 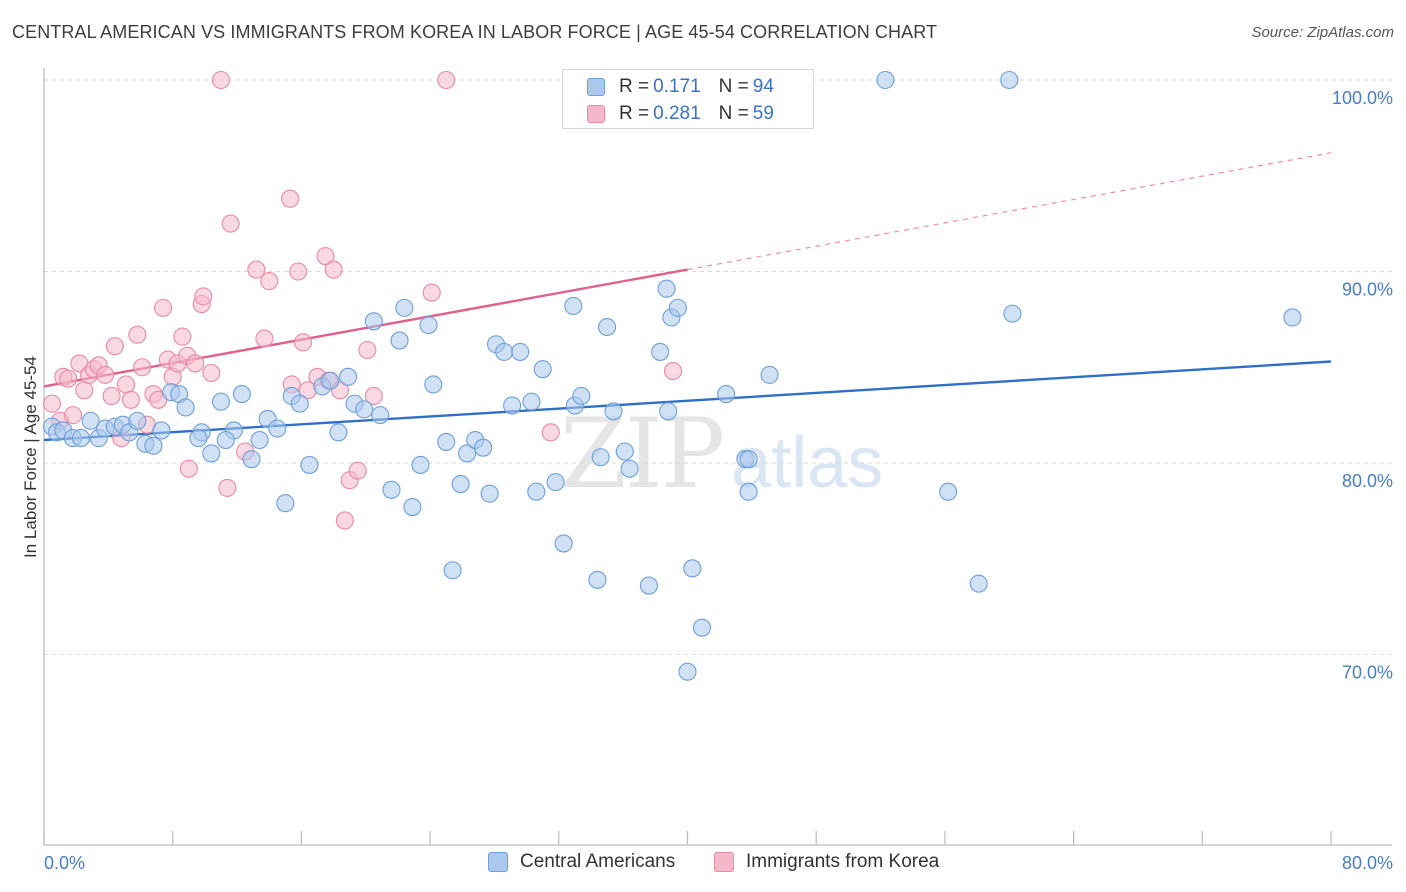 I want to click on legend-r-value: 0.281, so click(x=677, y=113).